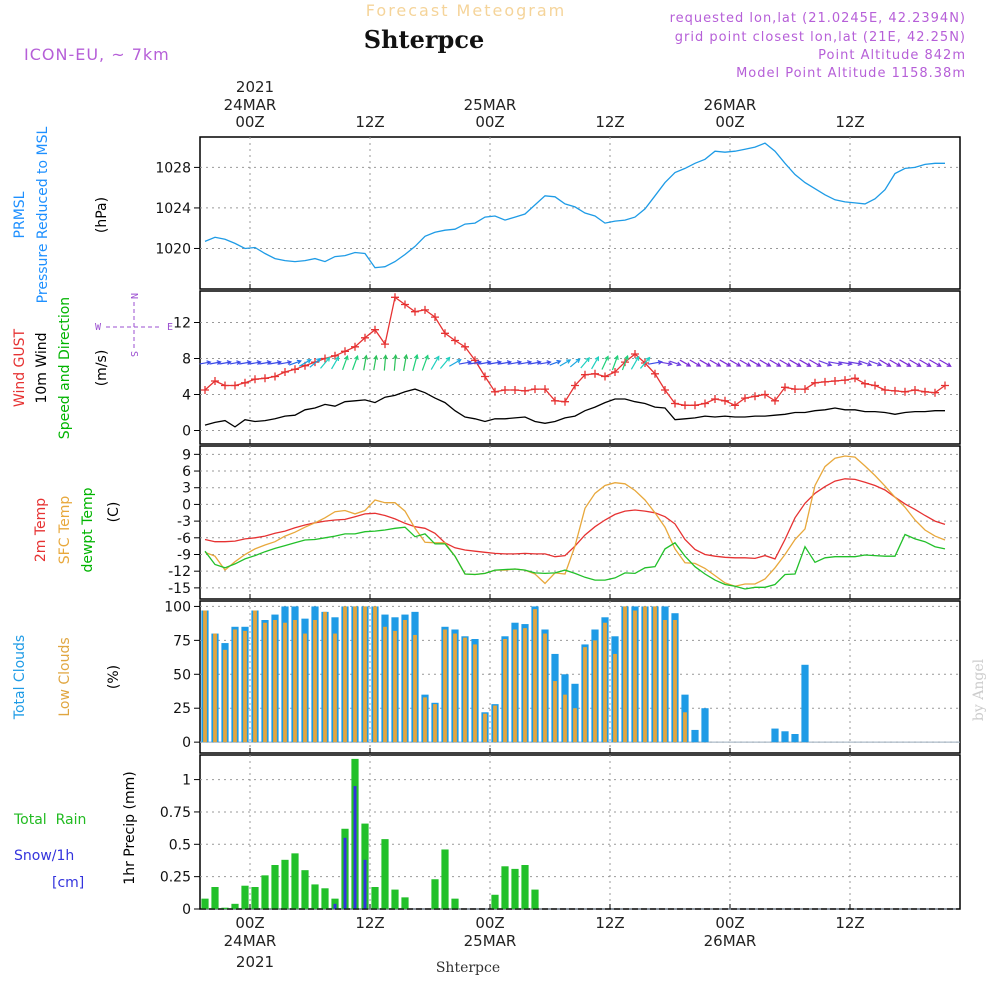  What do you see at coordinates (114, 677) in the screenshot?
I see `clouds-unit-label: (%)` at bounding box center [114, 677].